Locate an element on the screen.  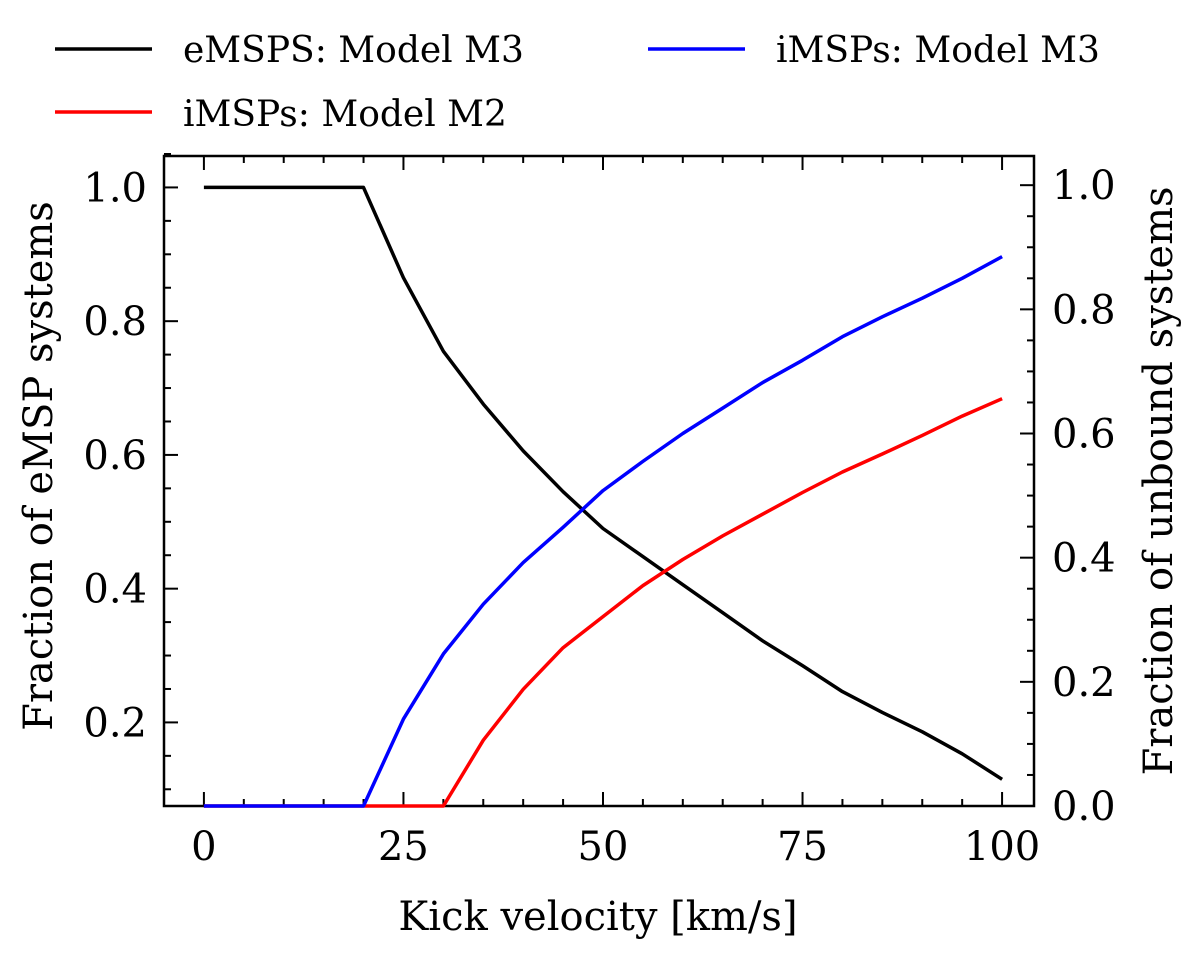
y-left-axis-title: Fraction of eMSP systems is located at coordinates (39, 466).